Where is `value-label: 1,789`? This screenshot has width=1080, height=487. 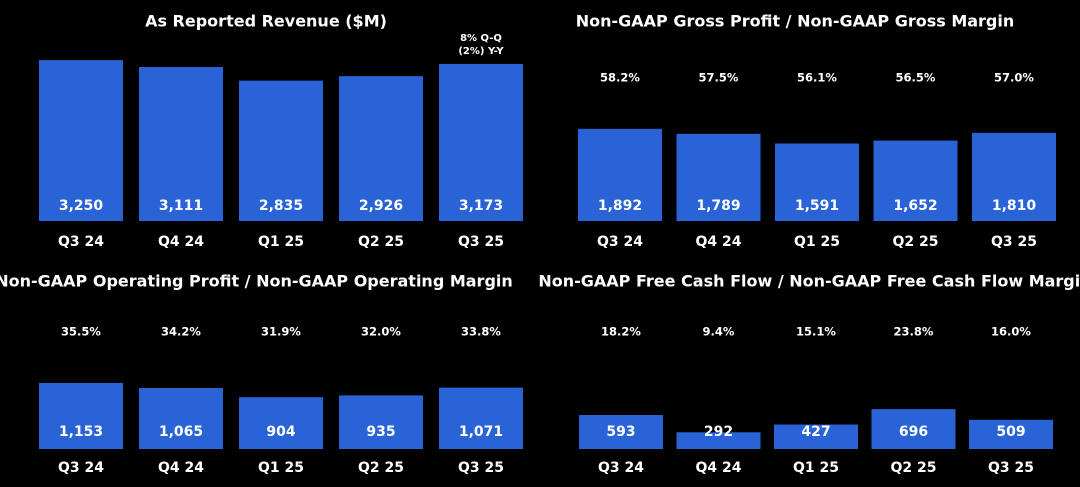 value-label: 1,789 is located at coordinates (718, 206).